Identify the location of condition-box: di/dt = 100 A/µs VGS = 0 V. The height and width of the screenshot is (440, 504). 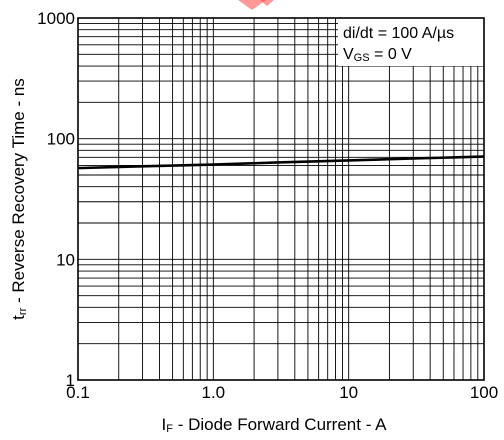
(411, 42).